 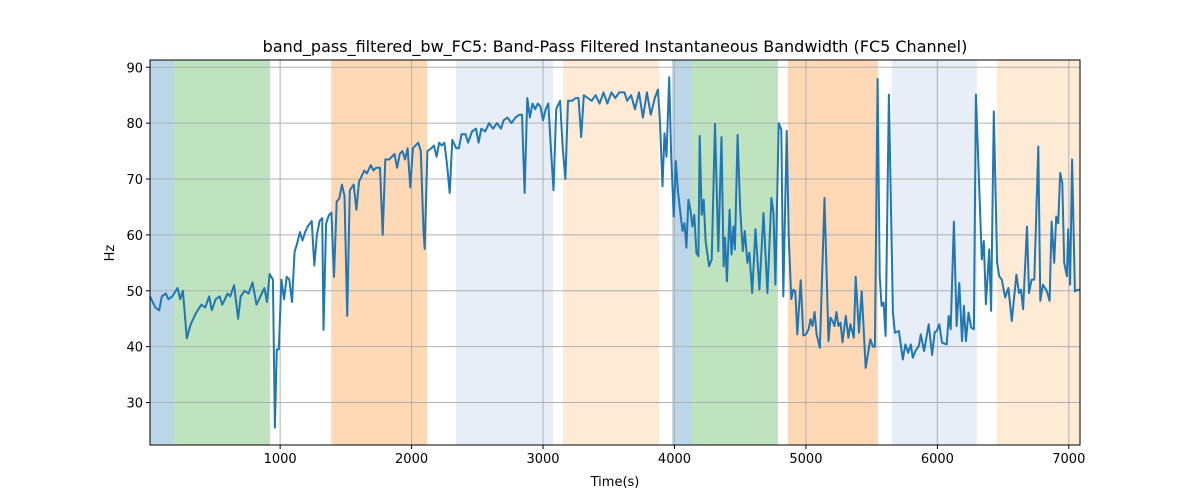 I want to click on y-tick-label: 30, so click(x=134, y=404).